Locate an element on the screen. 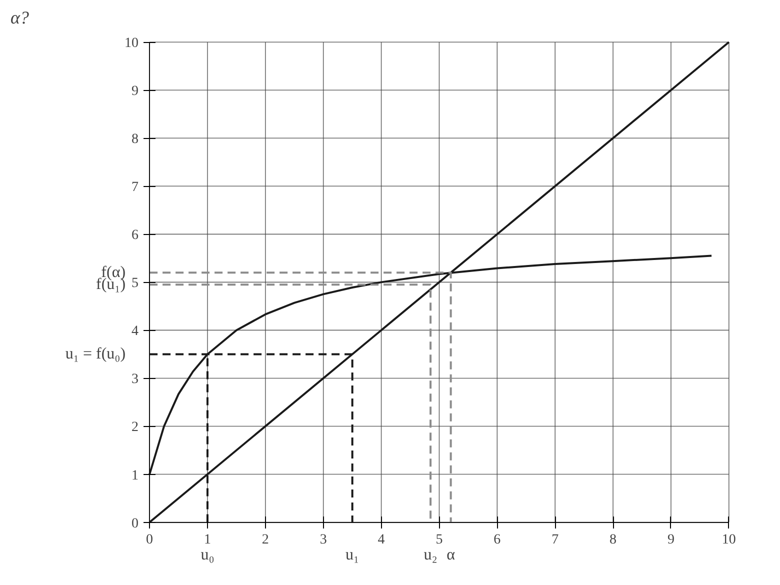 The image size is (780, 585). x-tick-label: 10 is located at coordinates (729, 540).